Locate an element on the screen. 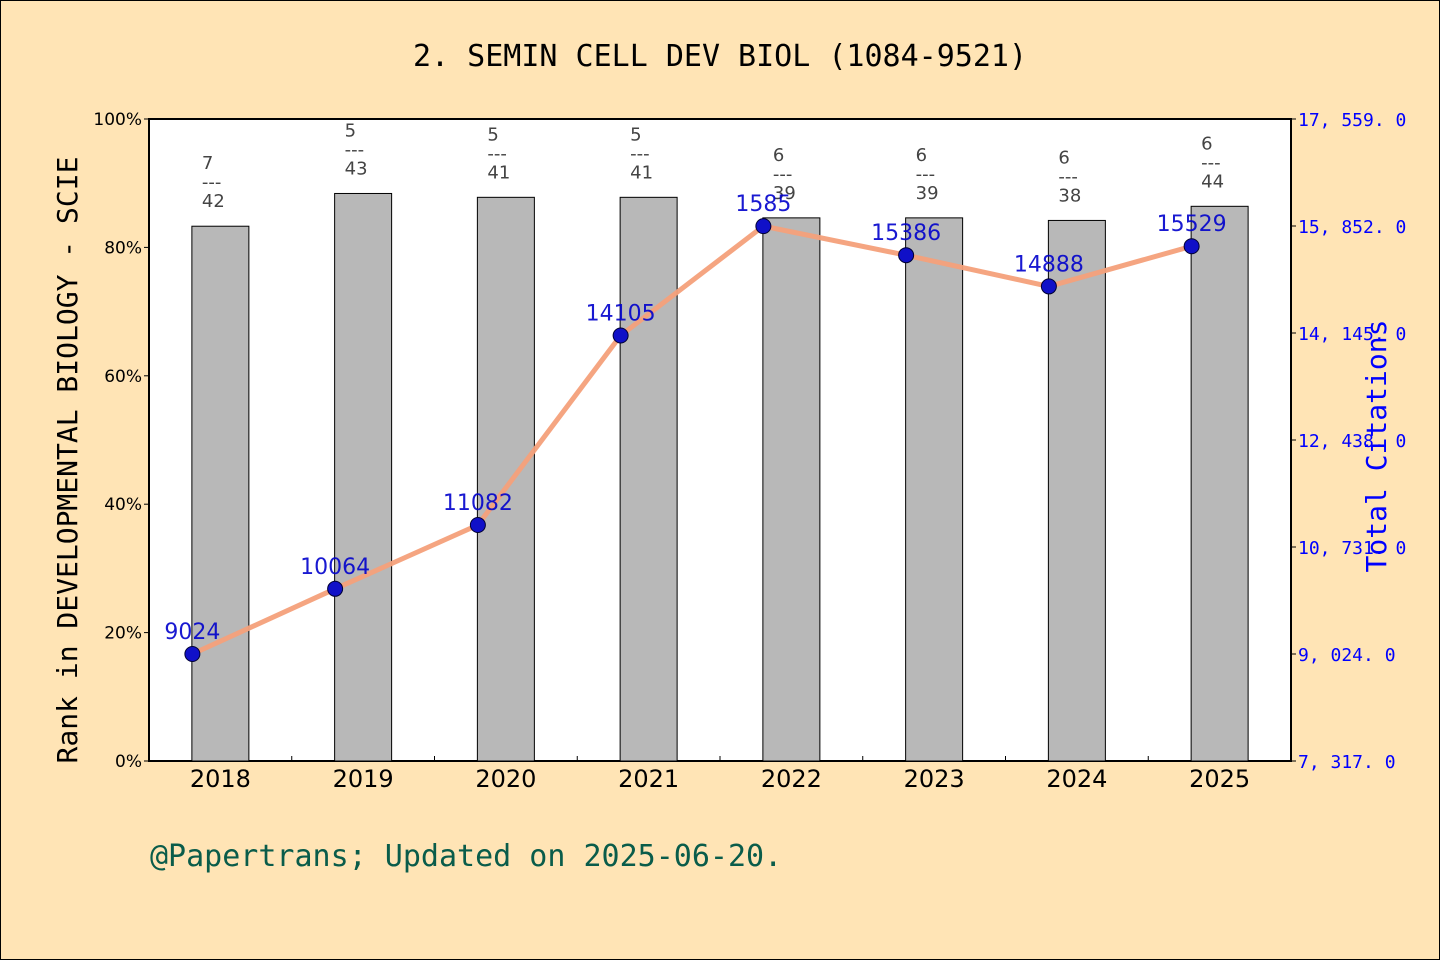 The height and width of the screenshot is (960, 1440). rank-total: 38 is located at coordinates (1069, 195).